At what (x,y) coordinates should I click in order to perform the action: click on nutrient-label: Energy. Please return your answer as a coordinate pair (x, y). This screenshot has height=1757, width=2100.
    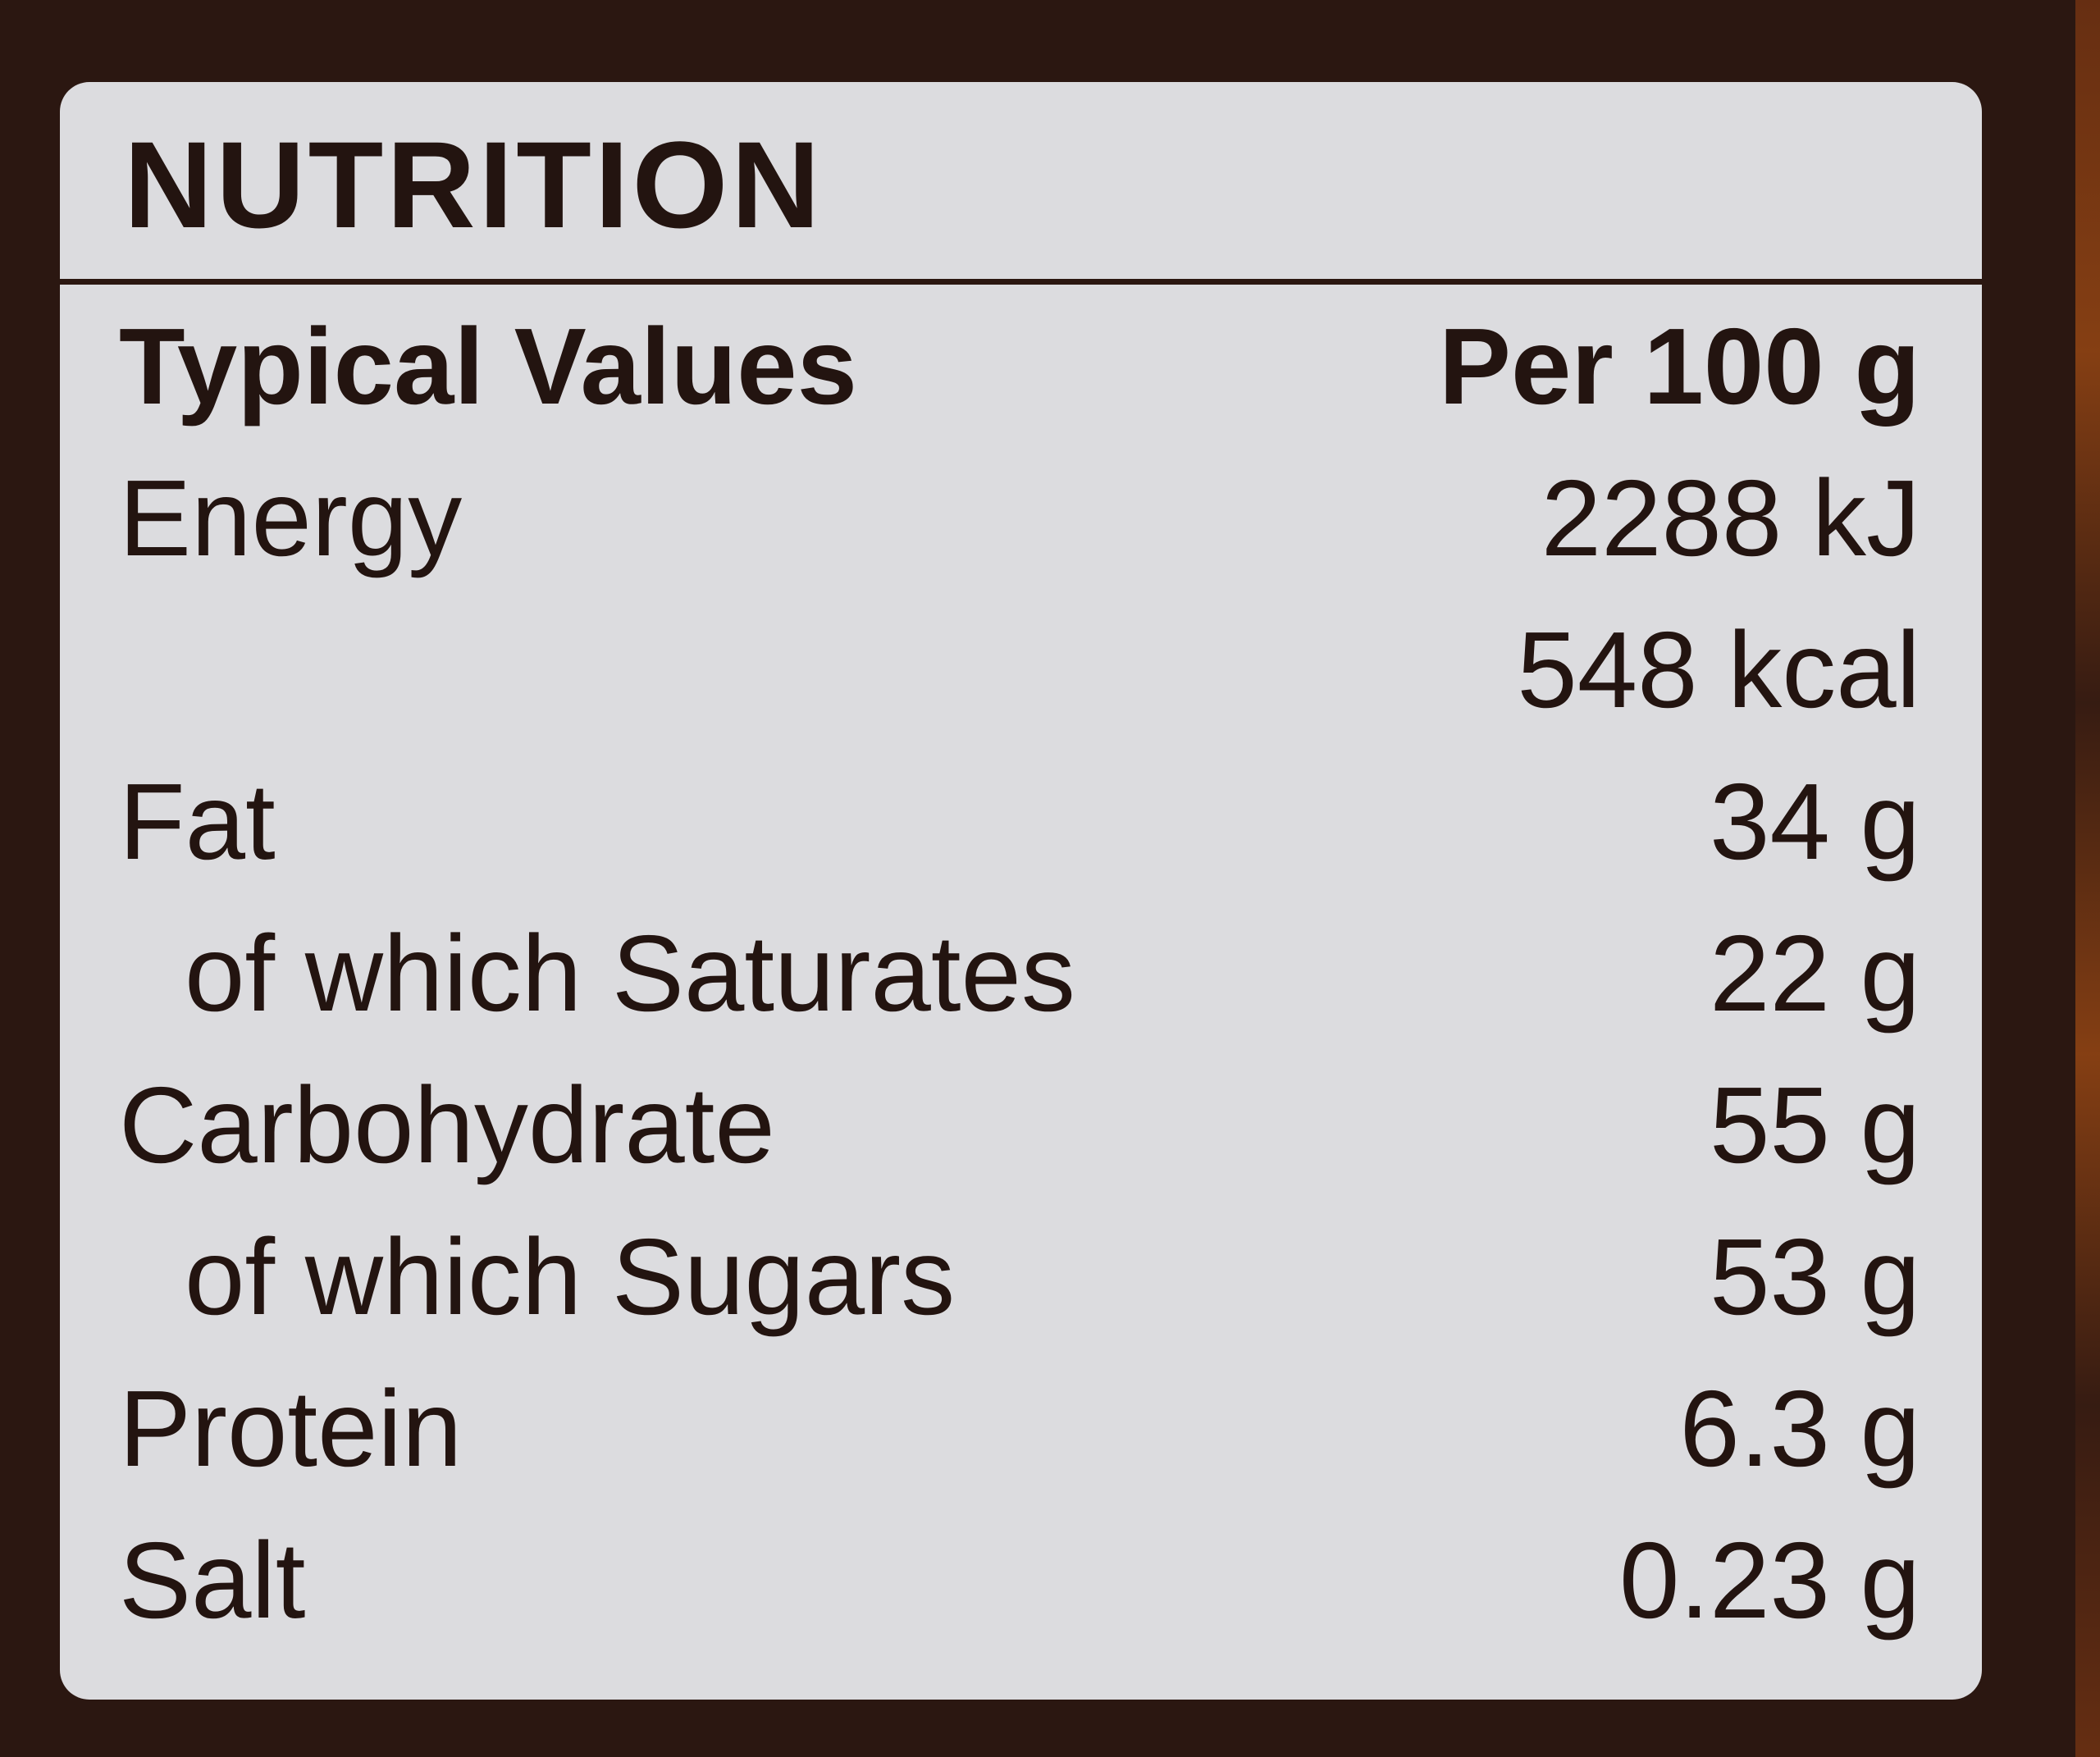
    Looking at the image, I should click on (291, 518).